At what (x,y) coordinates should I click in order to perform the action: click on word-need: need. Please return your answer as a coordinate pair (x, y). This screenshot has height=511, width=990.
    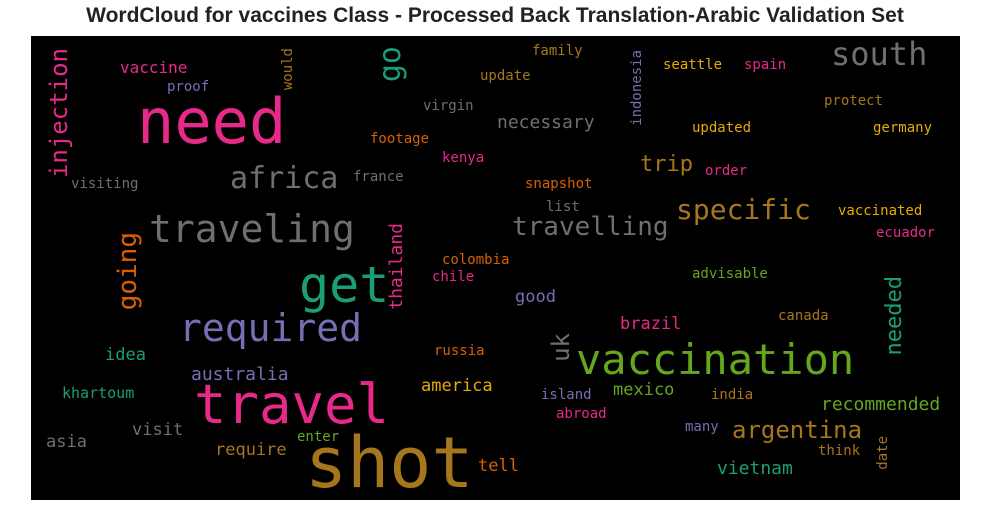
    Looking at the image, I should click on (212, 121).